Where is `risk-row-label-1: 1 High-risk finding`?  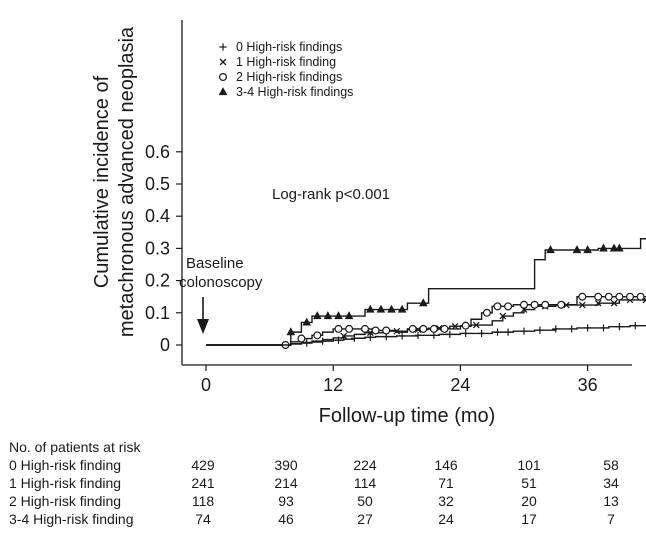 risk-row-label-1: 1 High-risk finding is located at coordinates (65, 483).